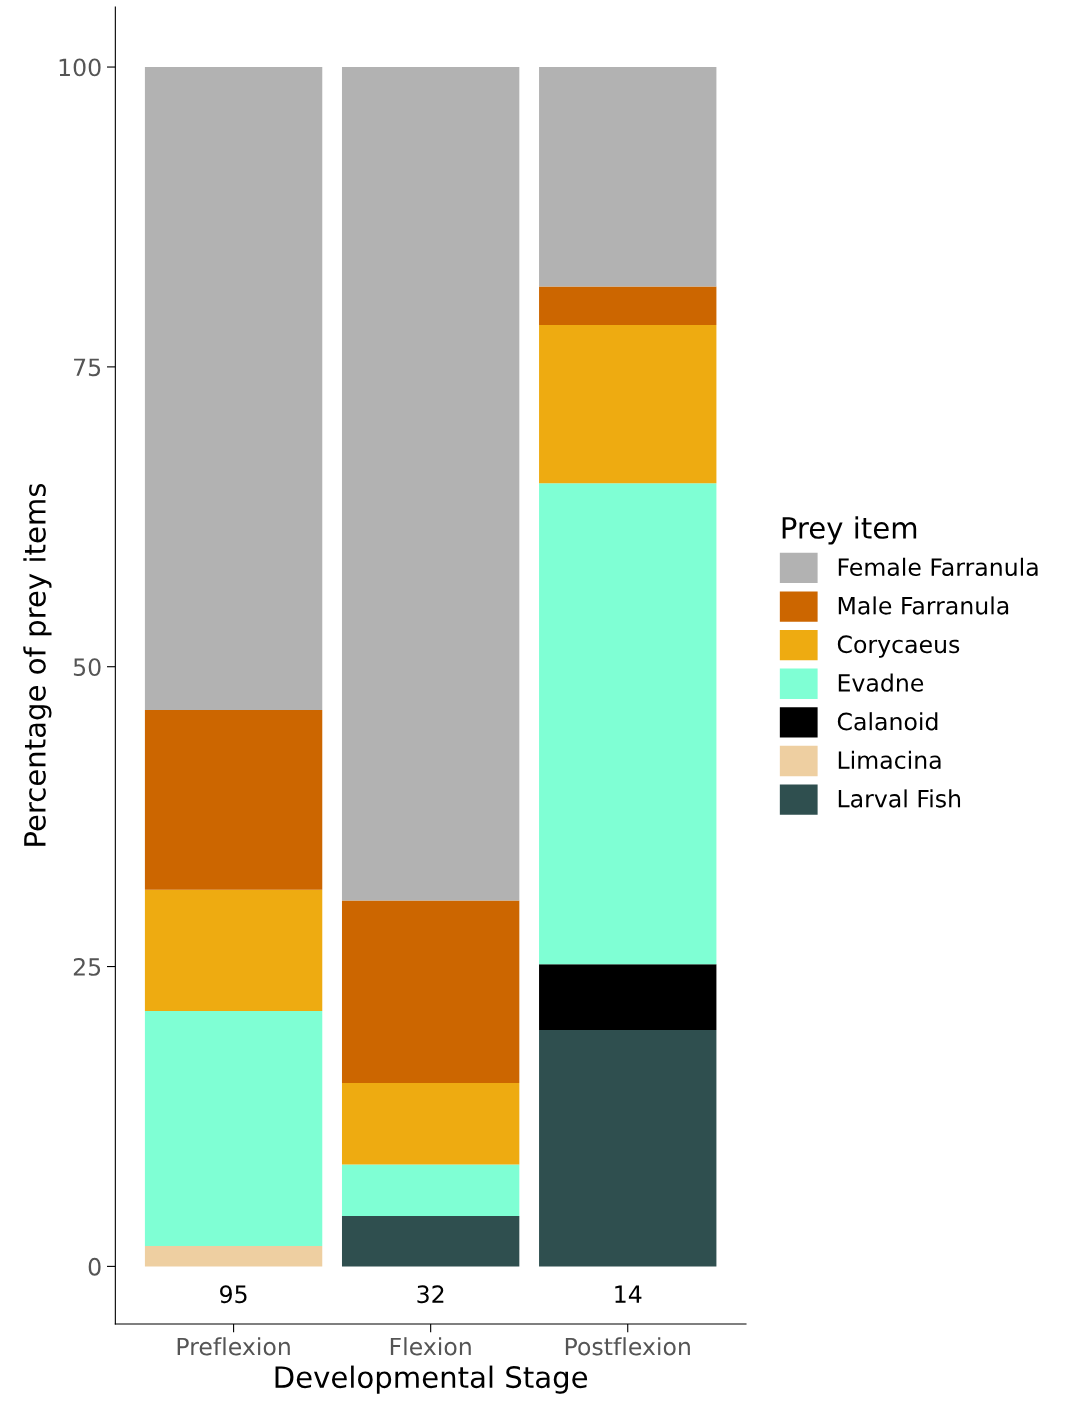  I want to click on x-tick-label: Postflexion, so click(627, 1346).